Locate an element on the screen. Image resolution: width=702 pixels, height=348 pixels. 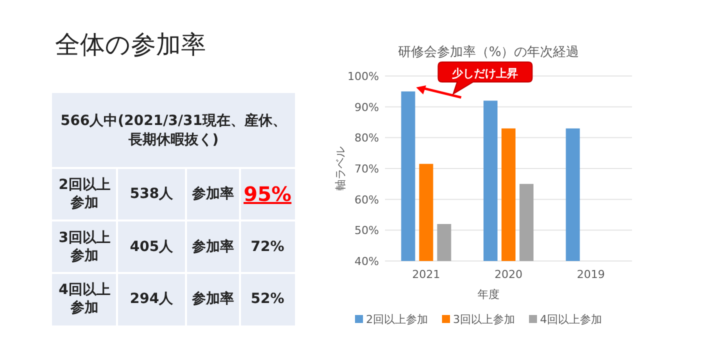
y-tick-label: 60% is located at coordinates (366, 199).